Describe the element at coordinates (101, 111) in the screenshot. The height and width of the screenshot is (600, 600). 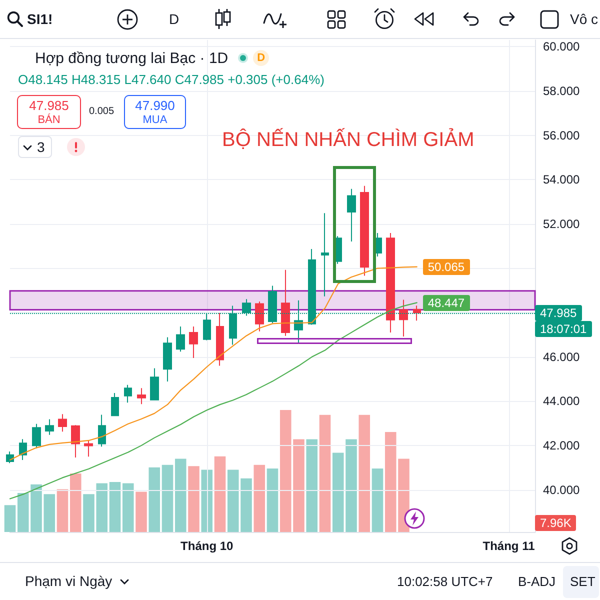
I see `annotation: 0.005` at that location.